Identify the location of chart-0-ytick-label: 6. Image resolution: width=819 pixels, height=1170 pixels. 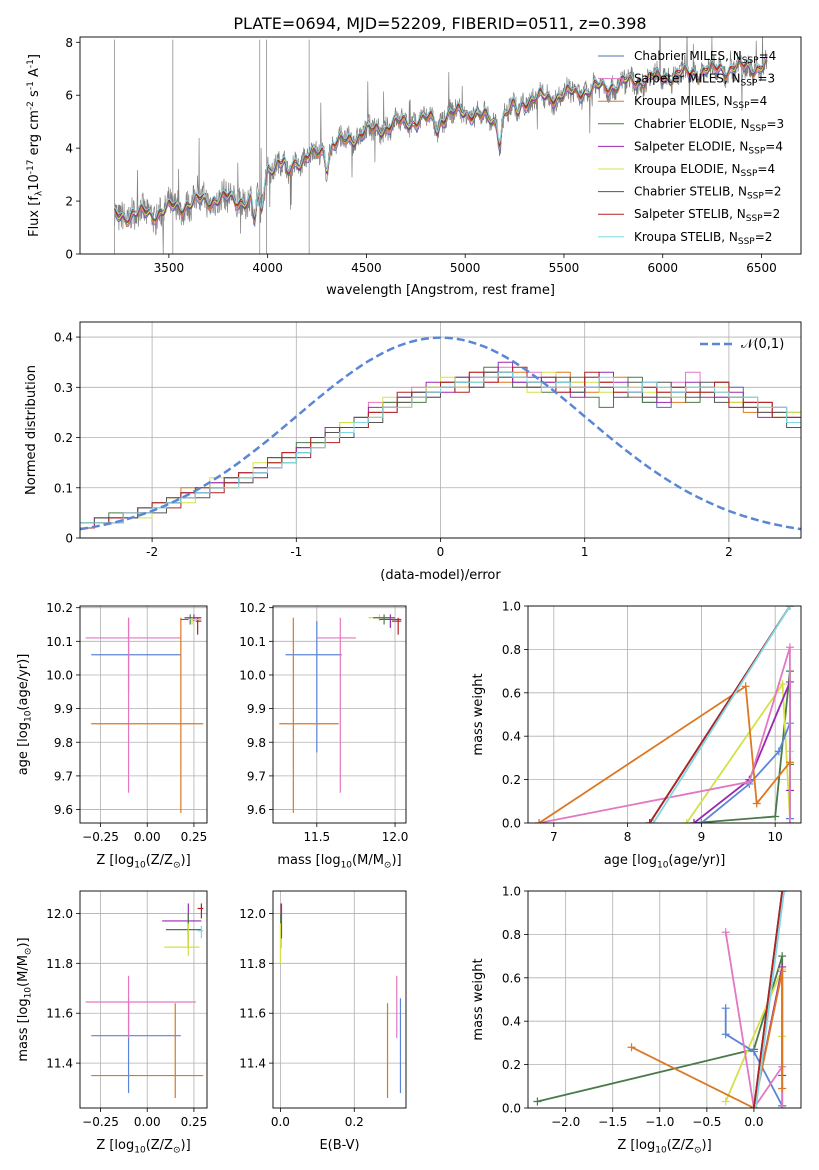
(69, 96).